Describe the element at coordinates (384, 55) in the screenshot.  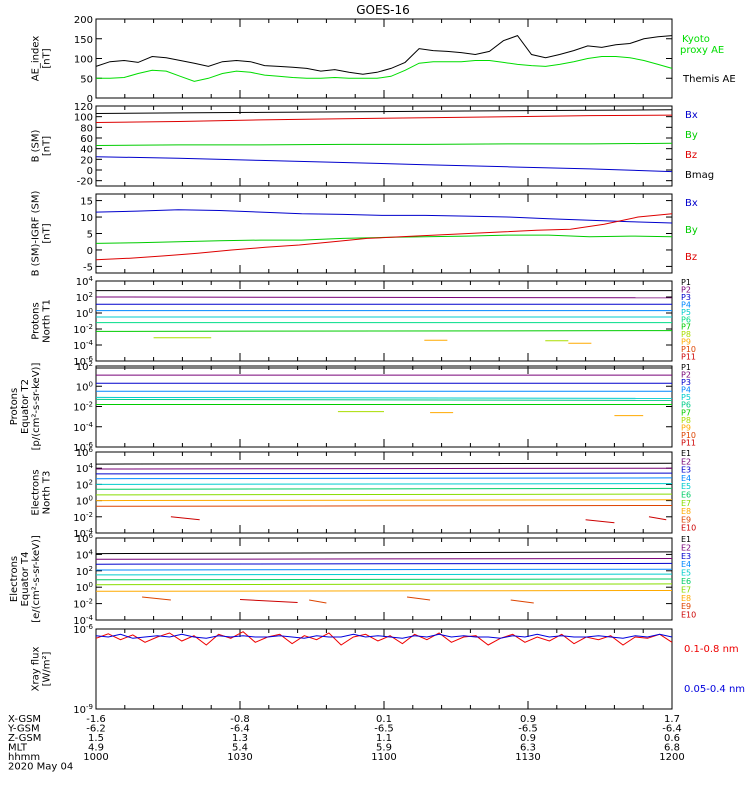
I see `series-ThemisAE-line` at that location.